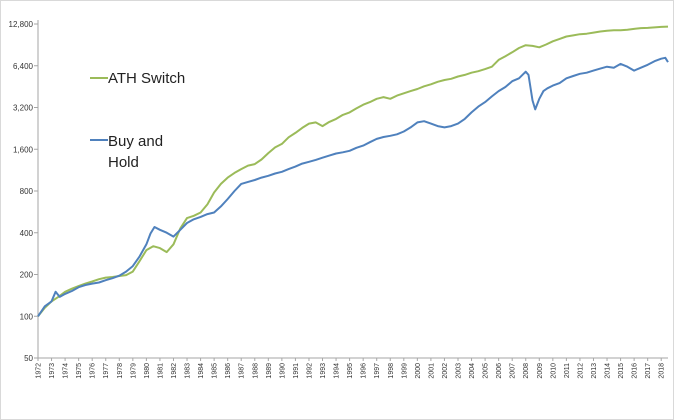 Image resolution: width=674 pixels, height=420 pixels. I want to click on x-tick-label: 1975, so click(79, 371).